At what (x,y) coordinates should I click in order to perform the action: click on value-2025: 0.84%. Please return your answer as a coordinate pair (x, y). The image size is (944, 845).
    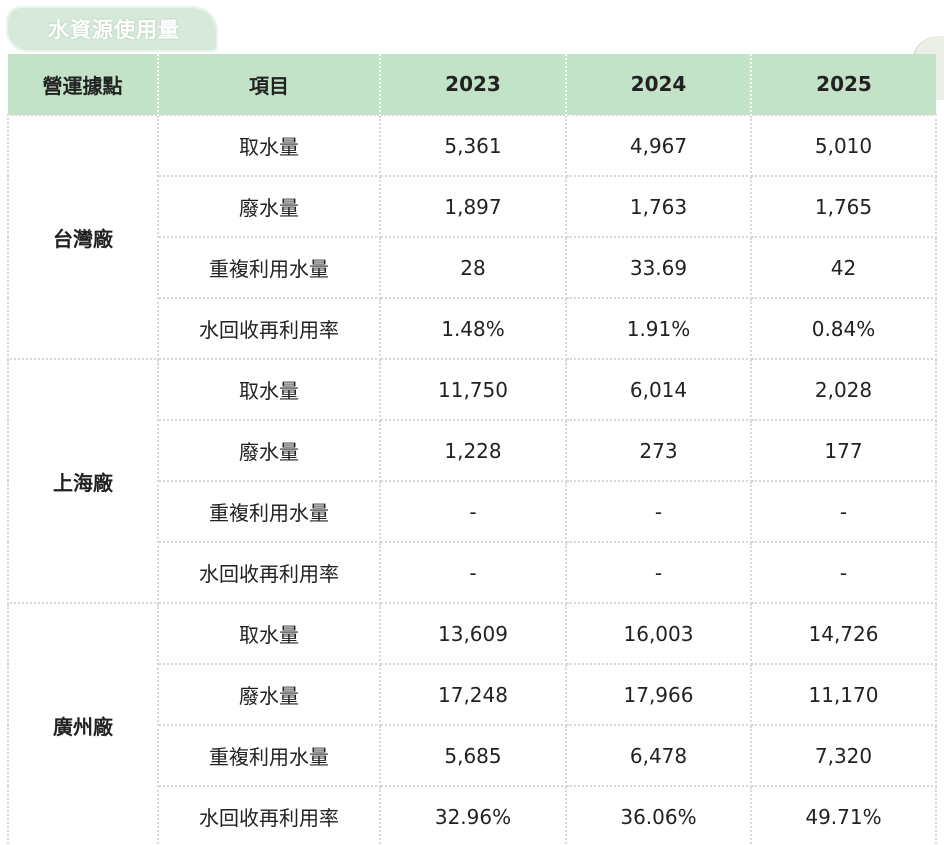
    Looking at the image, I should click on (843, 328).